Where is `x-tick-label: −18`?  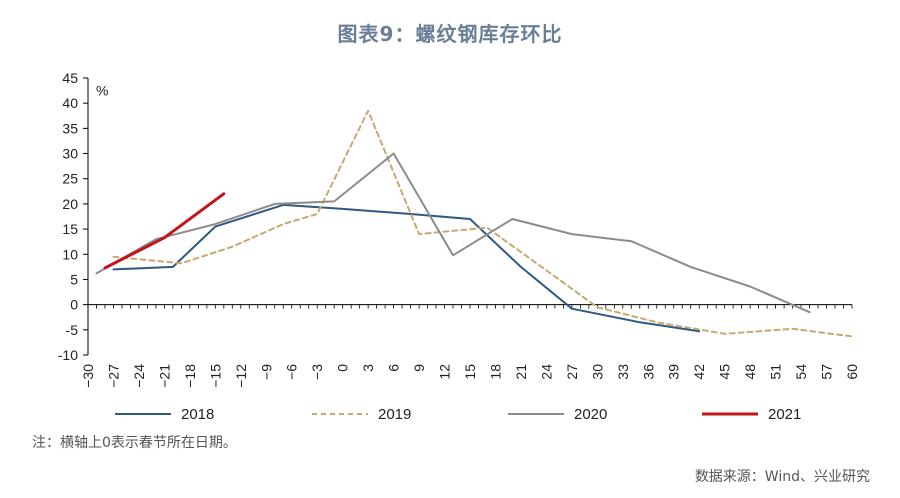 x-tick-label: −18 is located at coordinates (190, 376).